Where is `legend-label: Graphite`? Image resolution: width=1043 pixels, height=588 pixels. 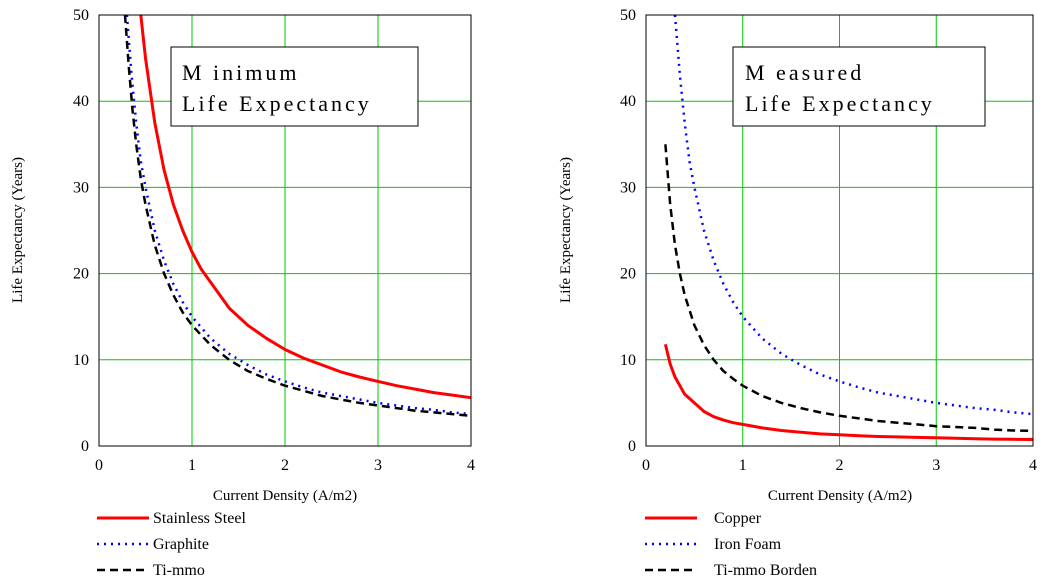 legend-label: Graphite is located at coordinates (181, 544).